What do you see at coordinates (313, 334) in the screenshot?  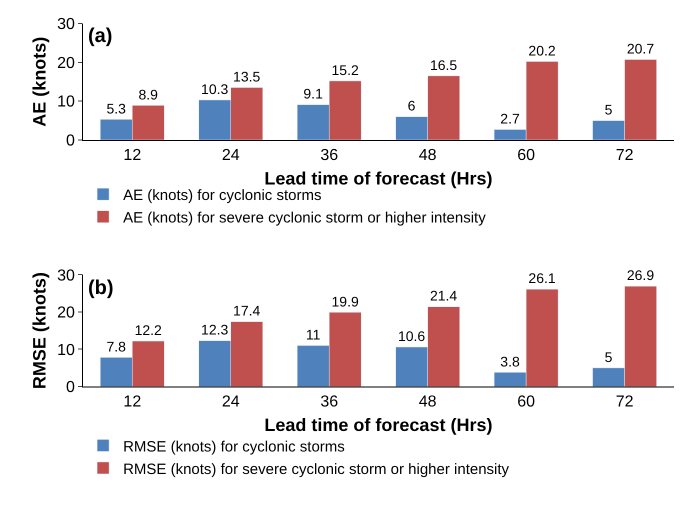 I see `data-label: 11` at bounding box center [313, 334].